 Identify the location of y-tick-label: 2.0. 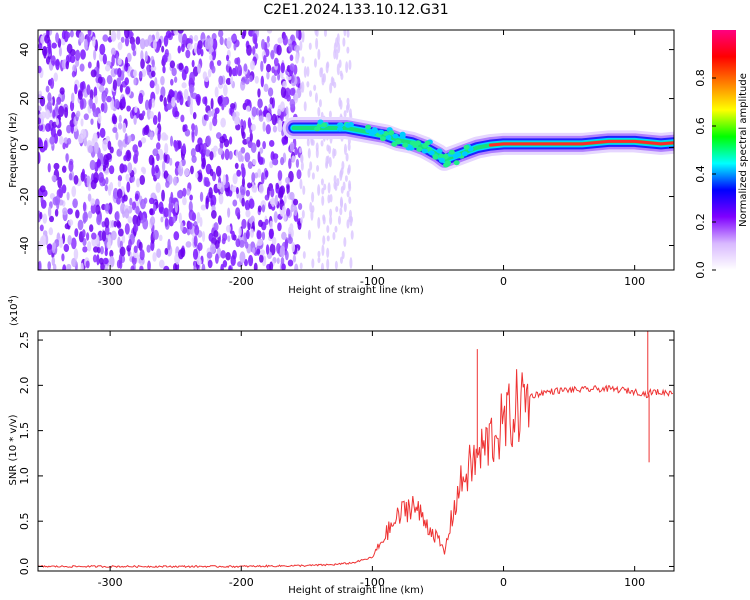
(24, 386).